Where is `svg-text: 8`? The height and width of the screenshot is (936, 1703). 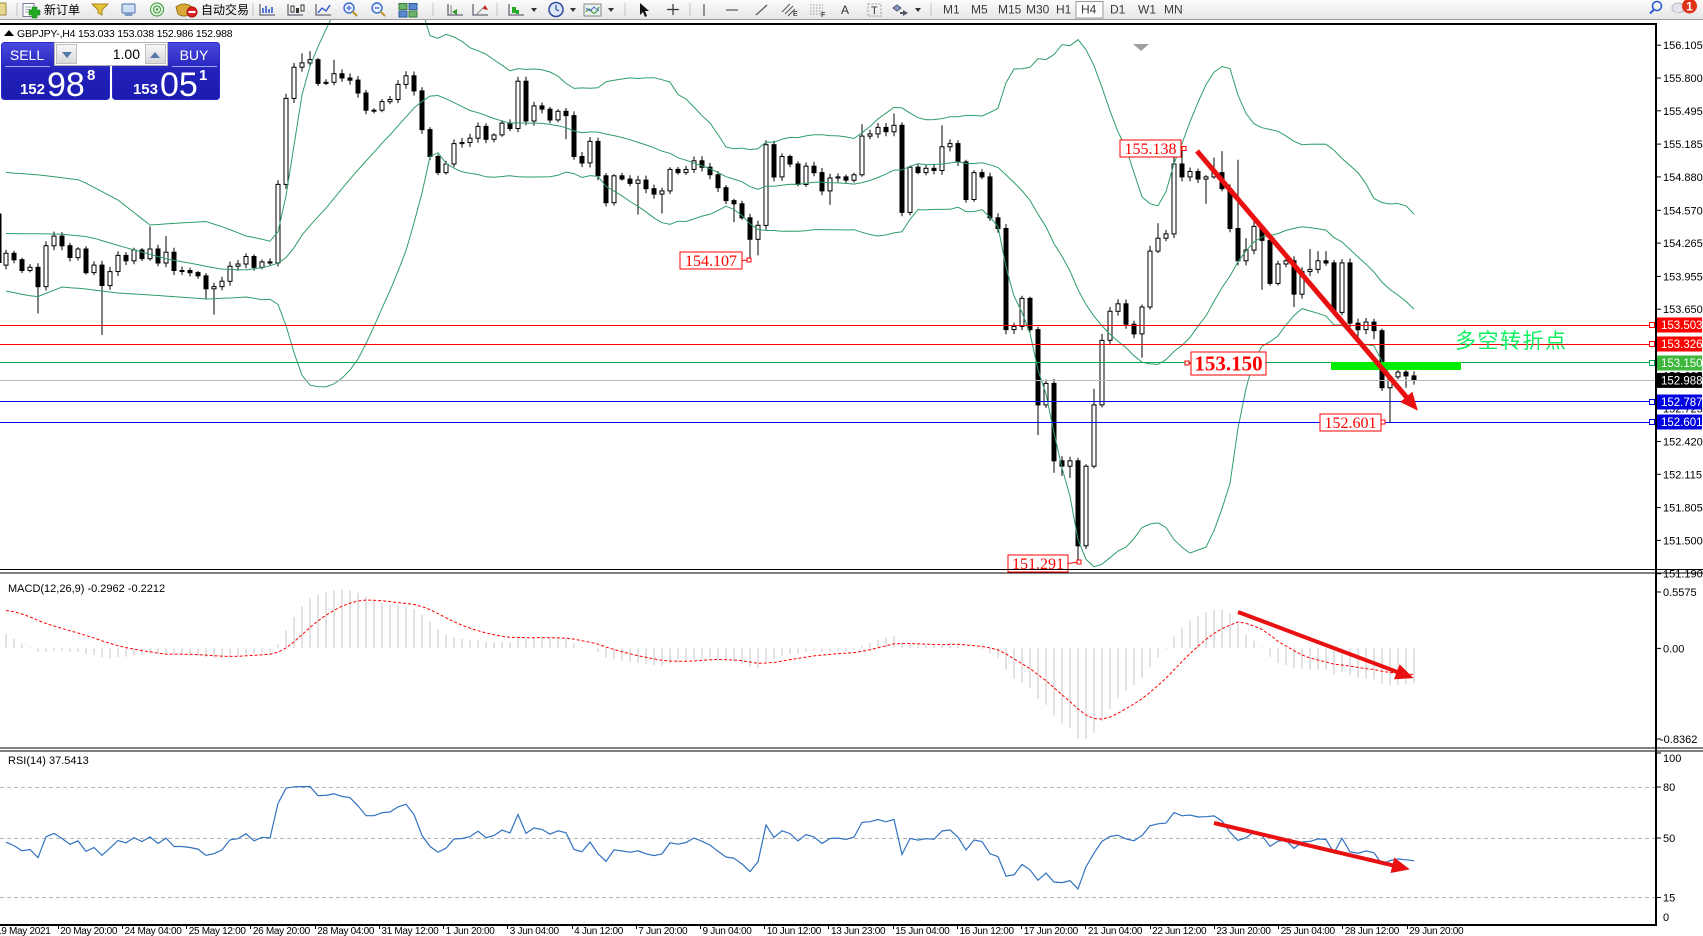 svg-text: 8 is located at coordinates (91, 75).